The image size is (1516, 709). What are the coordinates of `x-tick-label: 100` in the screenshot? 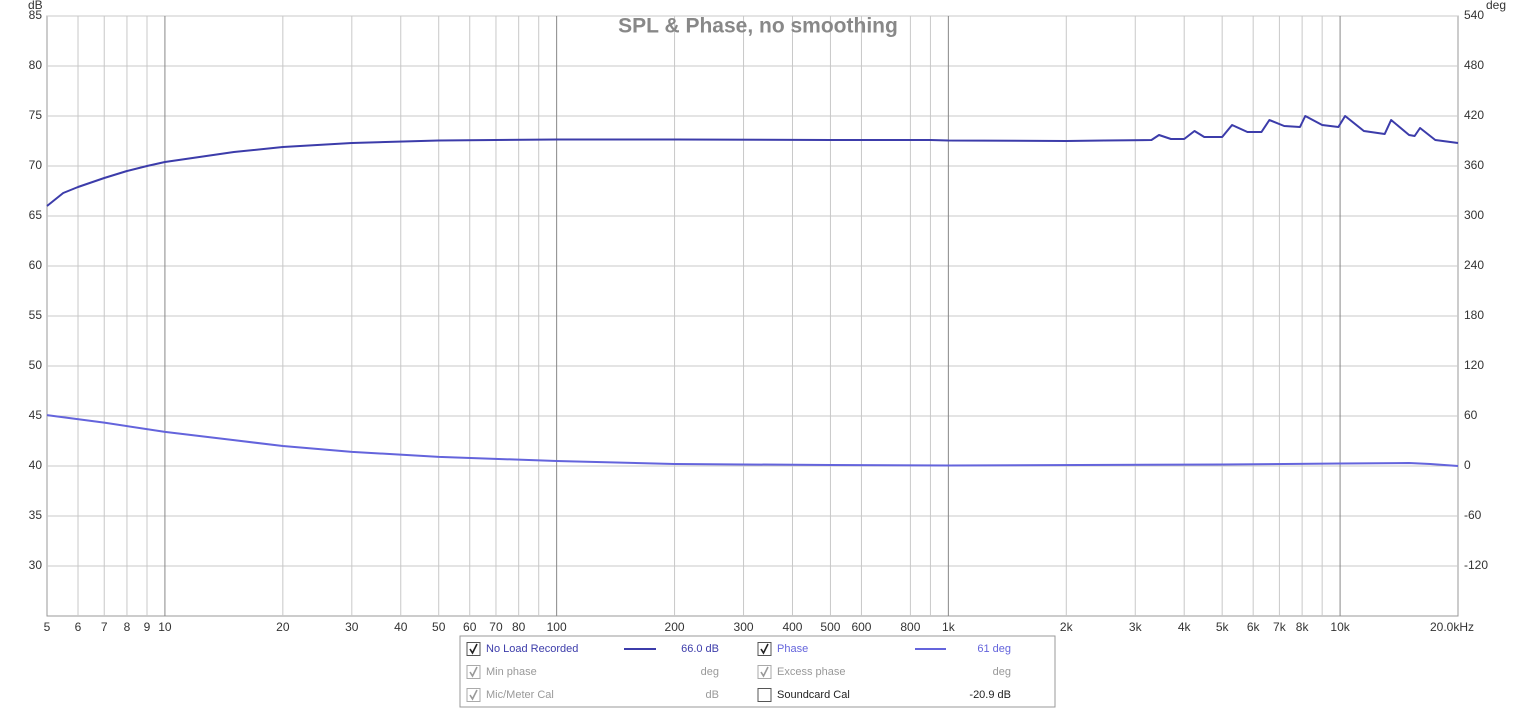 It's located at (557, 627).